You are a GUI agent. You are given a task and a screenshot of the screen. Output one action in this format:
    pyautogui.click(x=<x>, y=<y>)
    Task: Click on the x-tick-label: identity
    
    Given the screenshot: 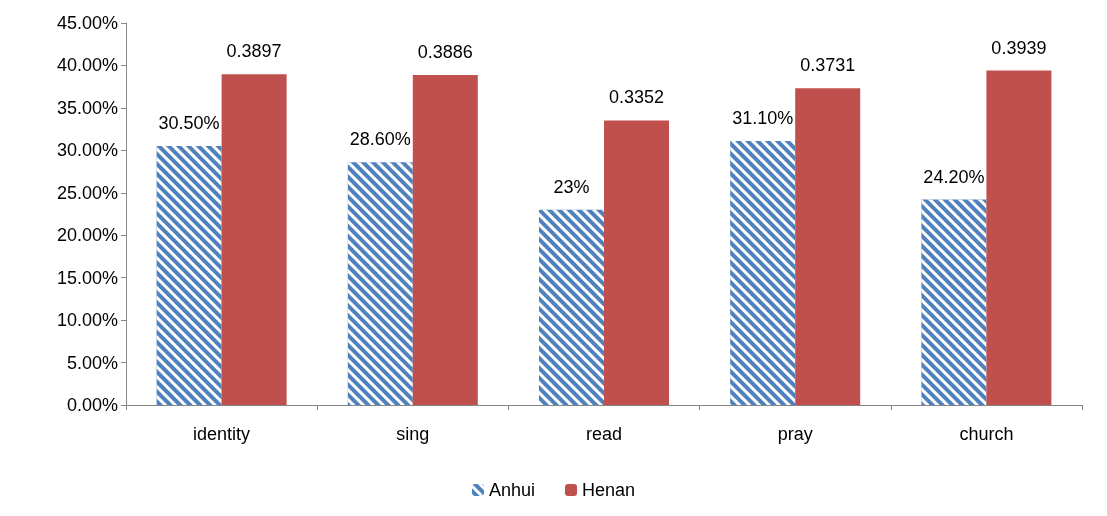 What is the action you would take?
    pyautogui.click(x=222, y=434)
    